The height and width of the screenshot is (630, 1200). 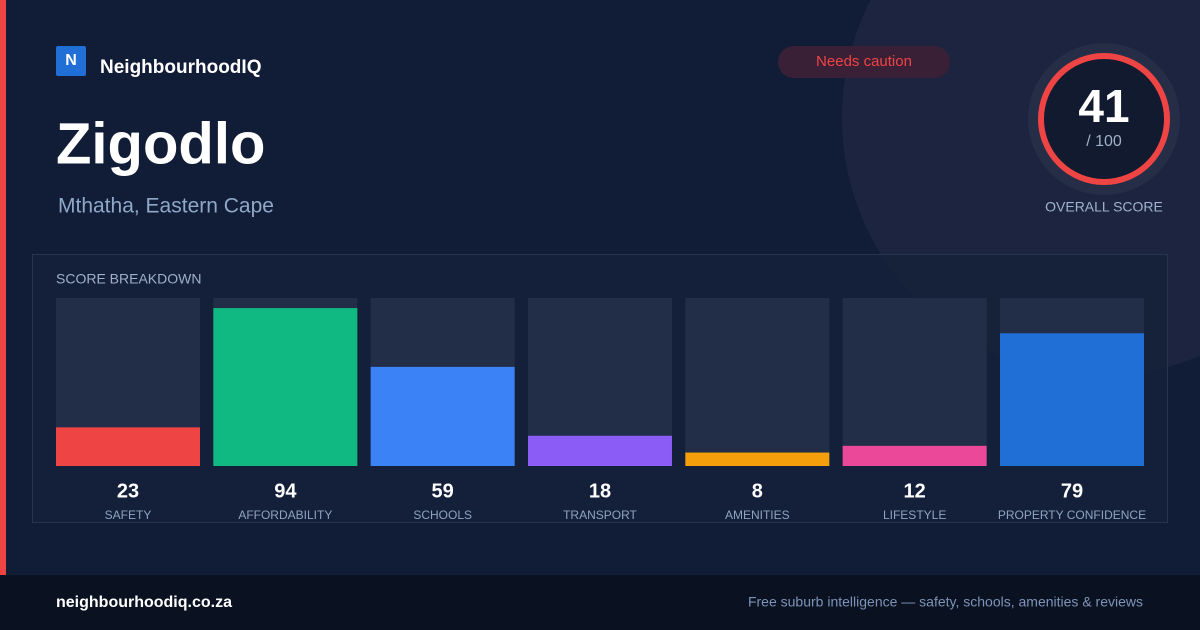 I want to click on value-label: 23, so click(x=128, y=491).